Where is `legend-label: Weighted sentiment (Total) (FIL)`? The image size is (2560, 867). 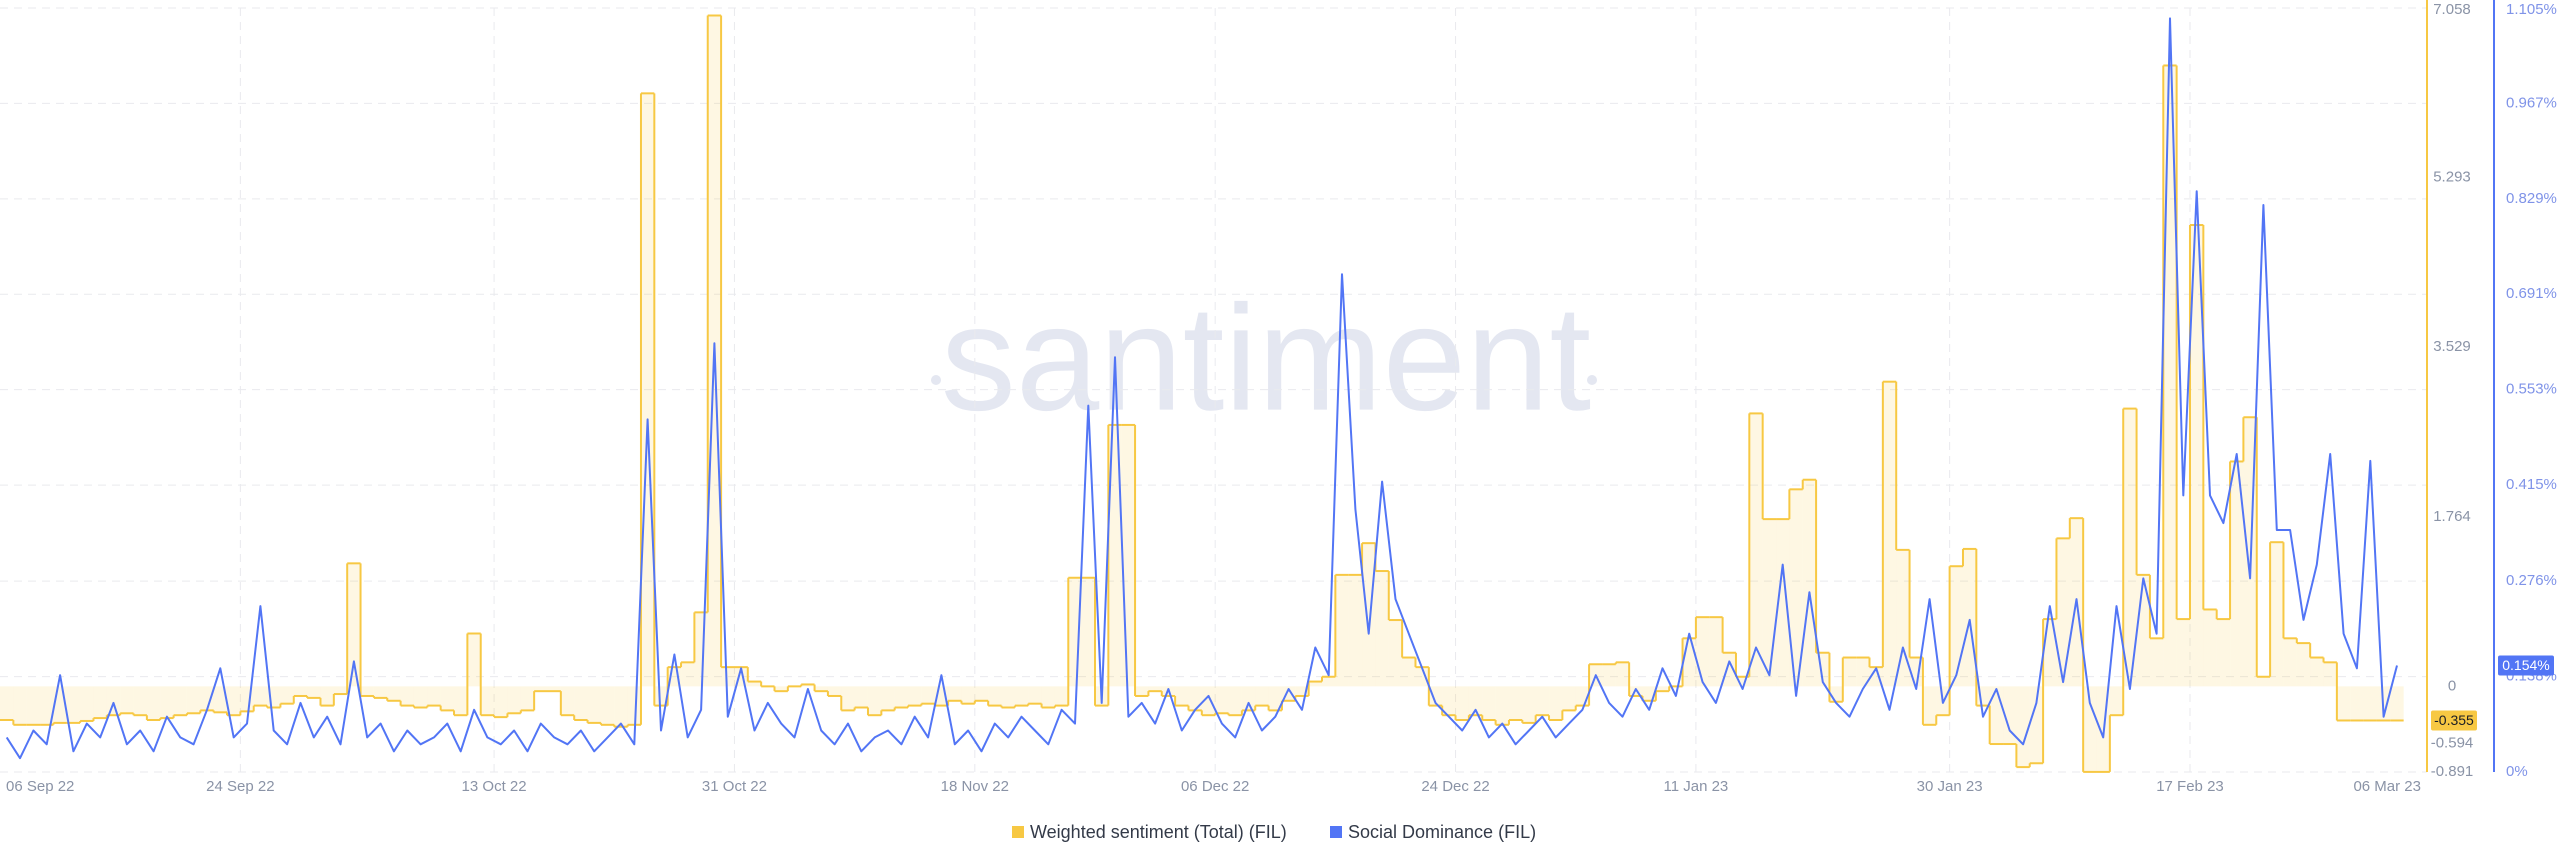
legend-label: Weighted sentiment (Total) (FIL) is located at coordinates (1158, 832).